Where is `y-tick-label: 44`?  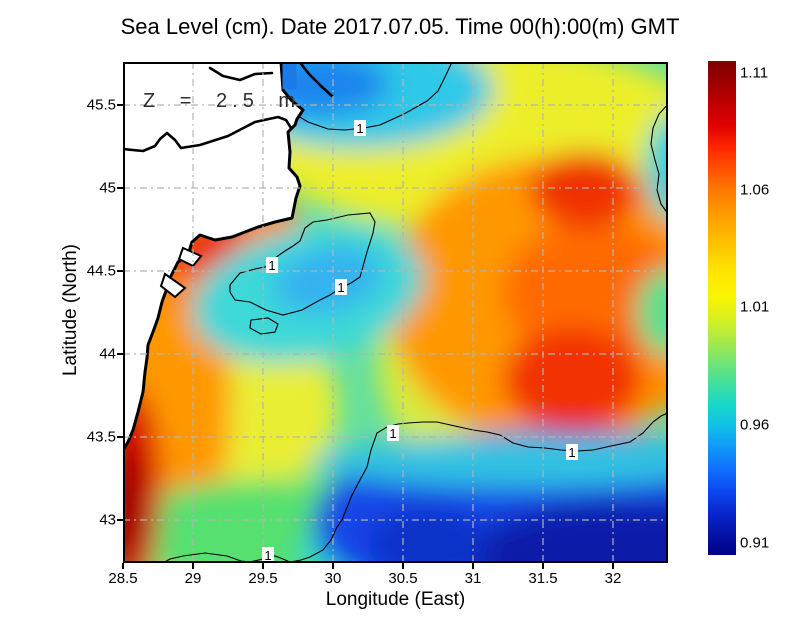 y-tick-label: 44 is located at coordinates (107, 354).